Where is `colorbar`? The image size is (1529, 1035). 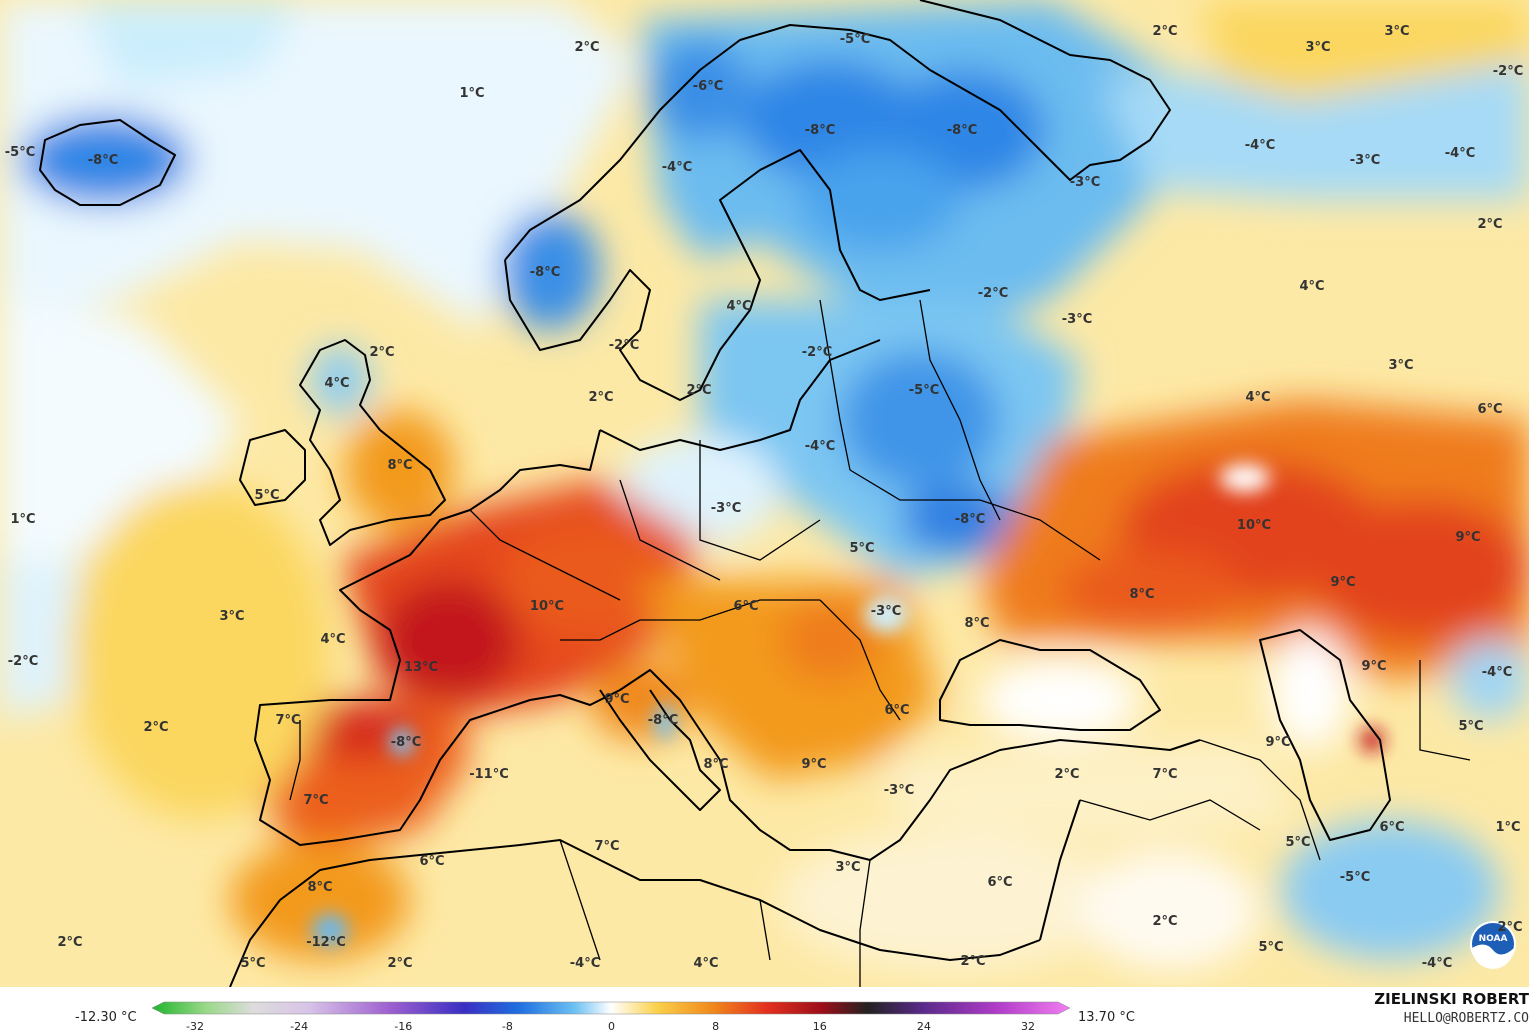
colorbar is located at coordinates (611, 1008).